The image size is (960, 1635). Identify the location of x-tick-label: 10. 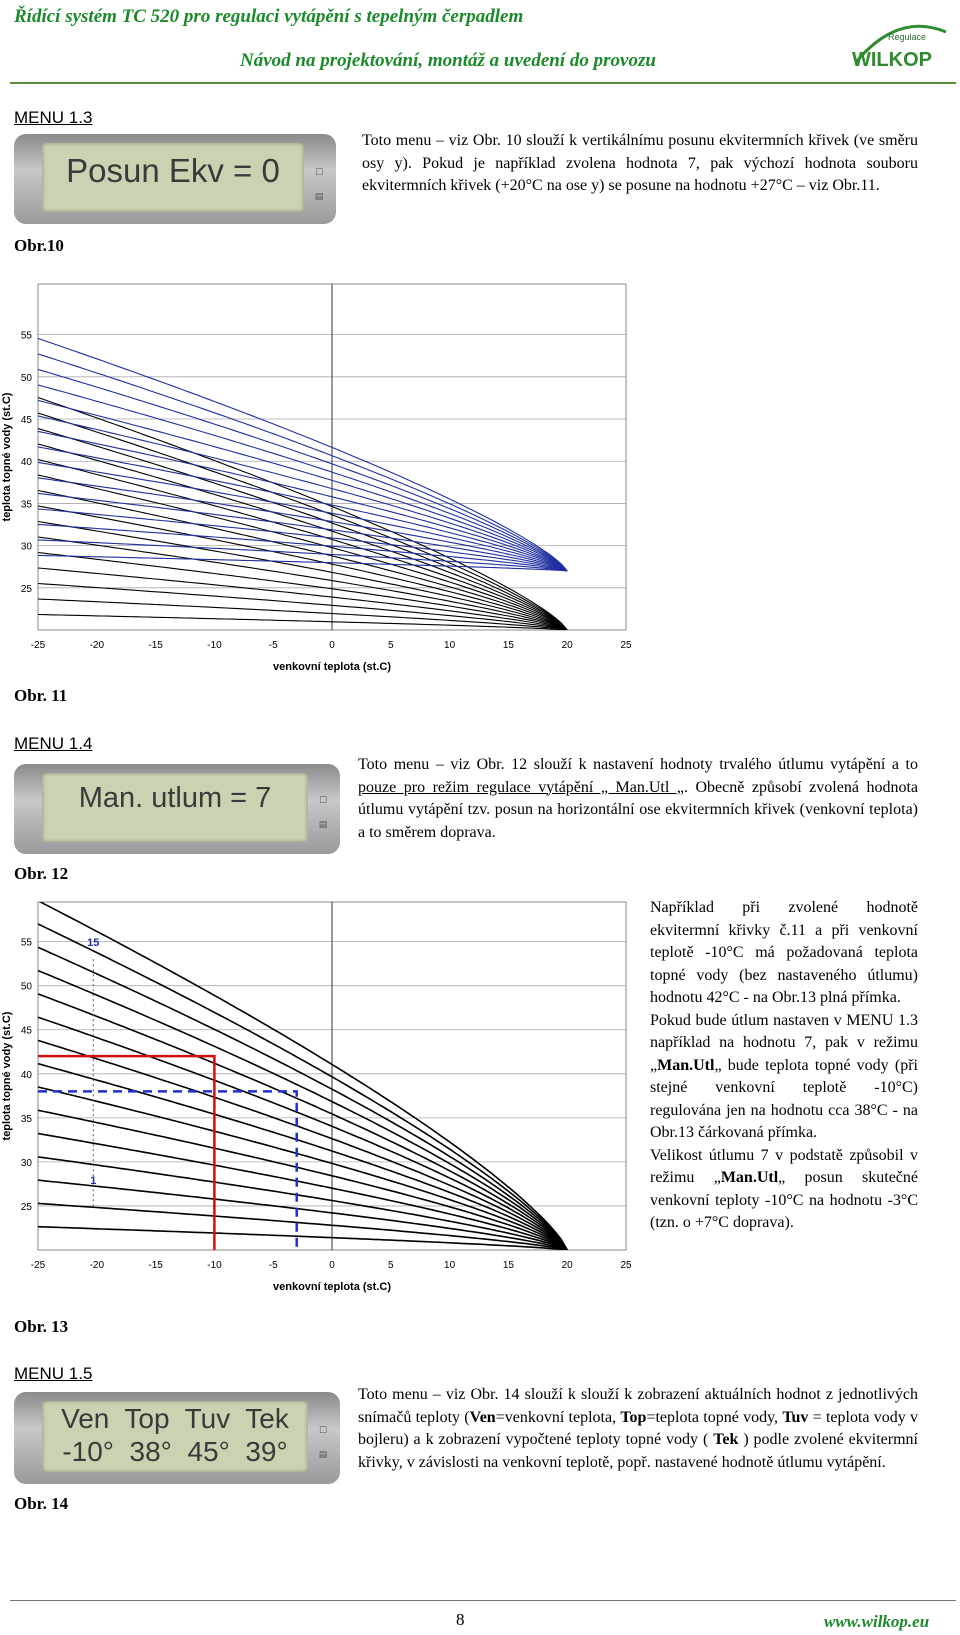
(450, 645).